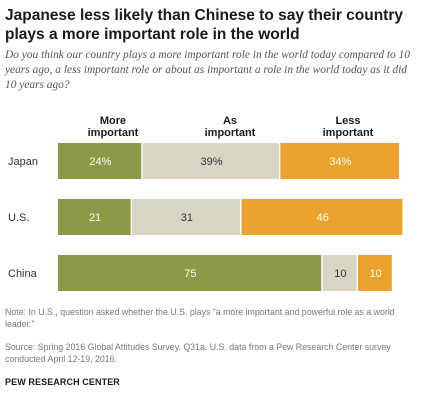  What do you see at coordinates (113, 121) in the screenshot?
I see `header-more-line1: More` at bounding box center [113, 121].